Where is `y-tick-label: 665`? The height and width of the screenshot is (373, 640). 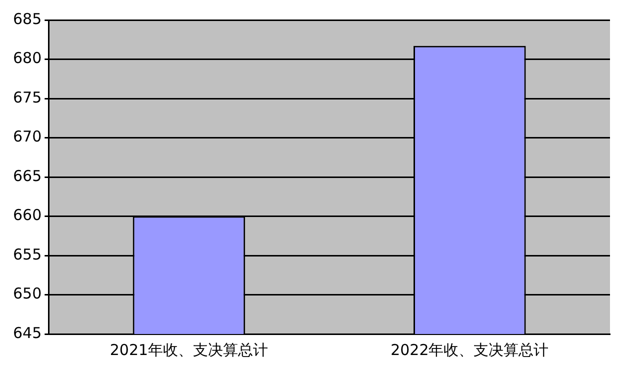
y-tick-label: 665 is located at coordinates (27, 175).